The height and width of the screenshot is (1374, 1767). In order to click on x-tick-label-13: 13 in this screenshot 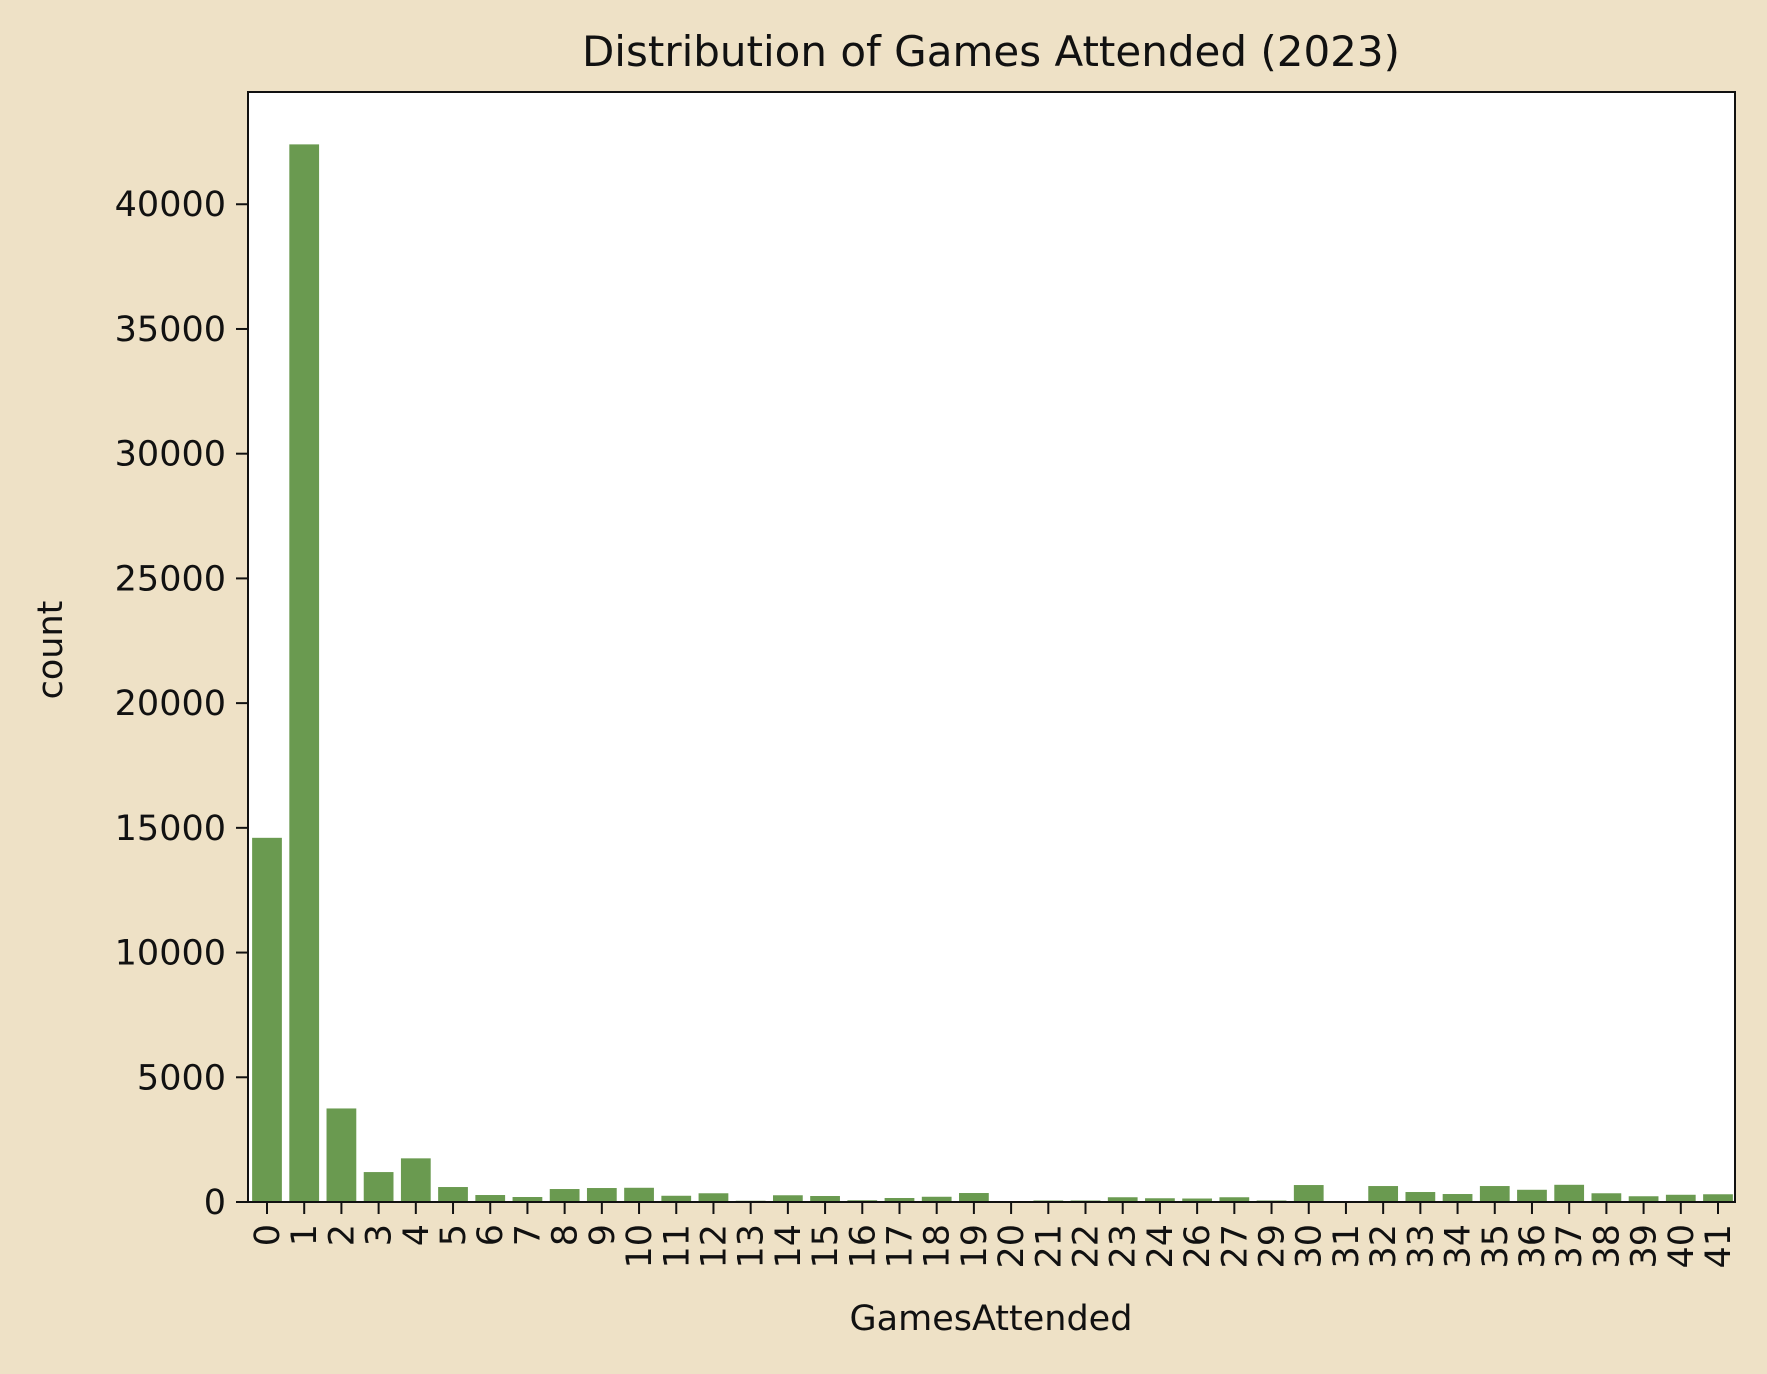, I will do `click(752, 1246)`.